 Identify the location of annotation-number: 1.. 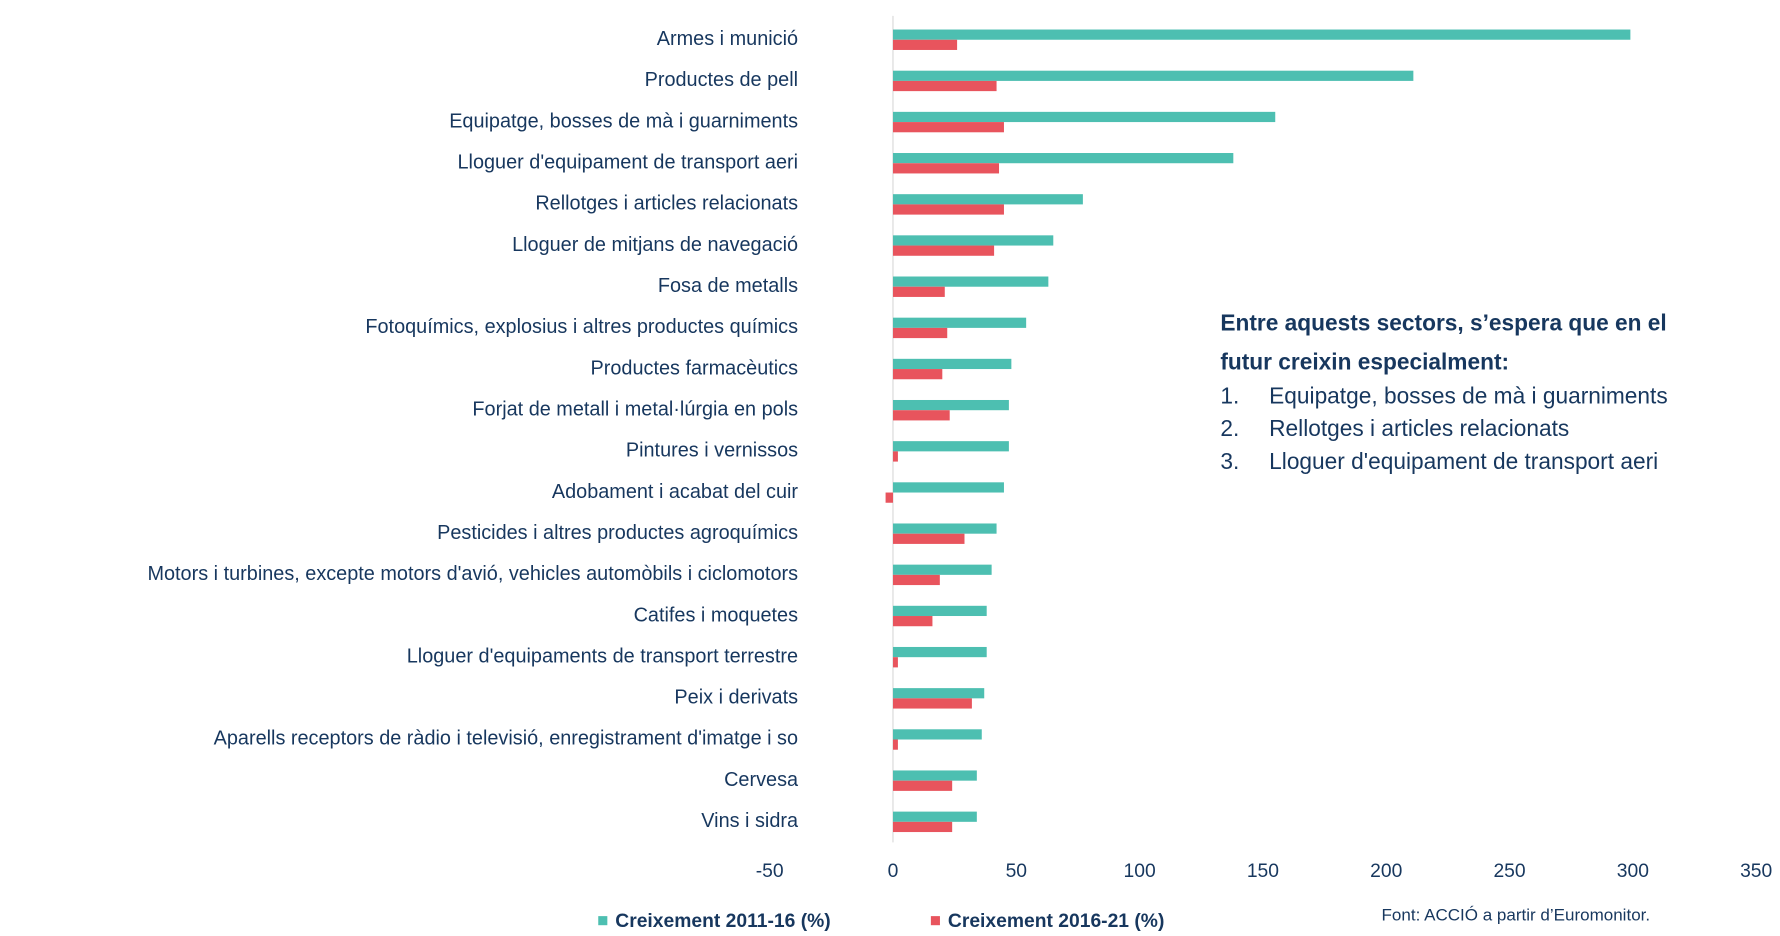
(1229, 395).